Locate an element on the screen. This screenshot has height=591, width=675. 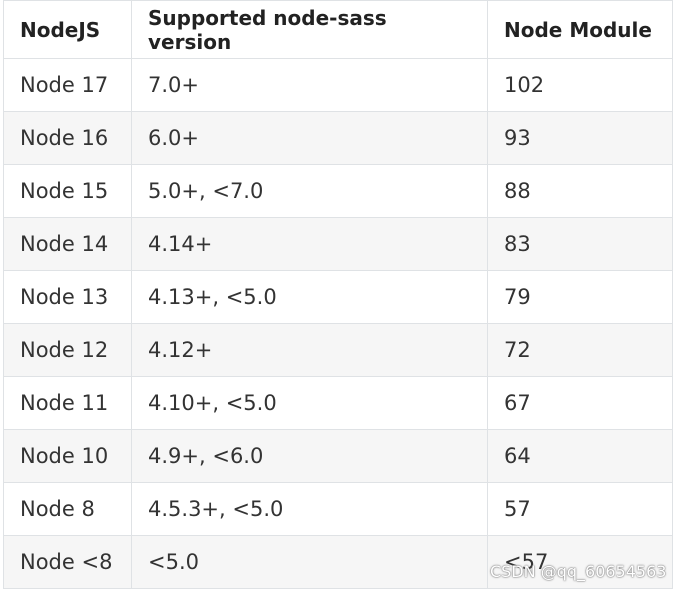
table-cell: Node 15 is located at coordinates (67, 191).